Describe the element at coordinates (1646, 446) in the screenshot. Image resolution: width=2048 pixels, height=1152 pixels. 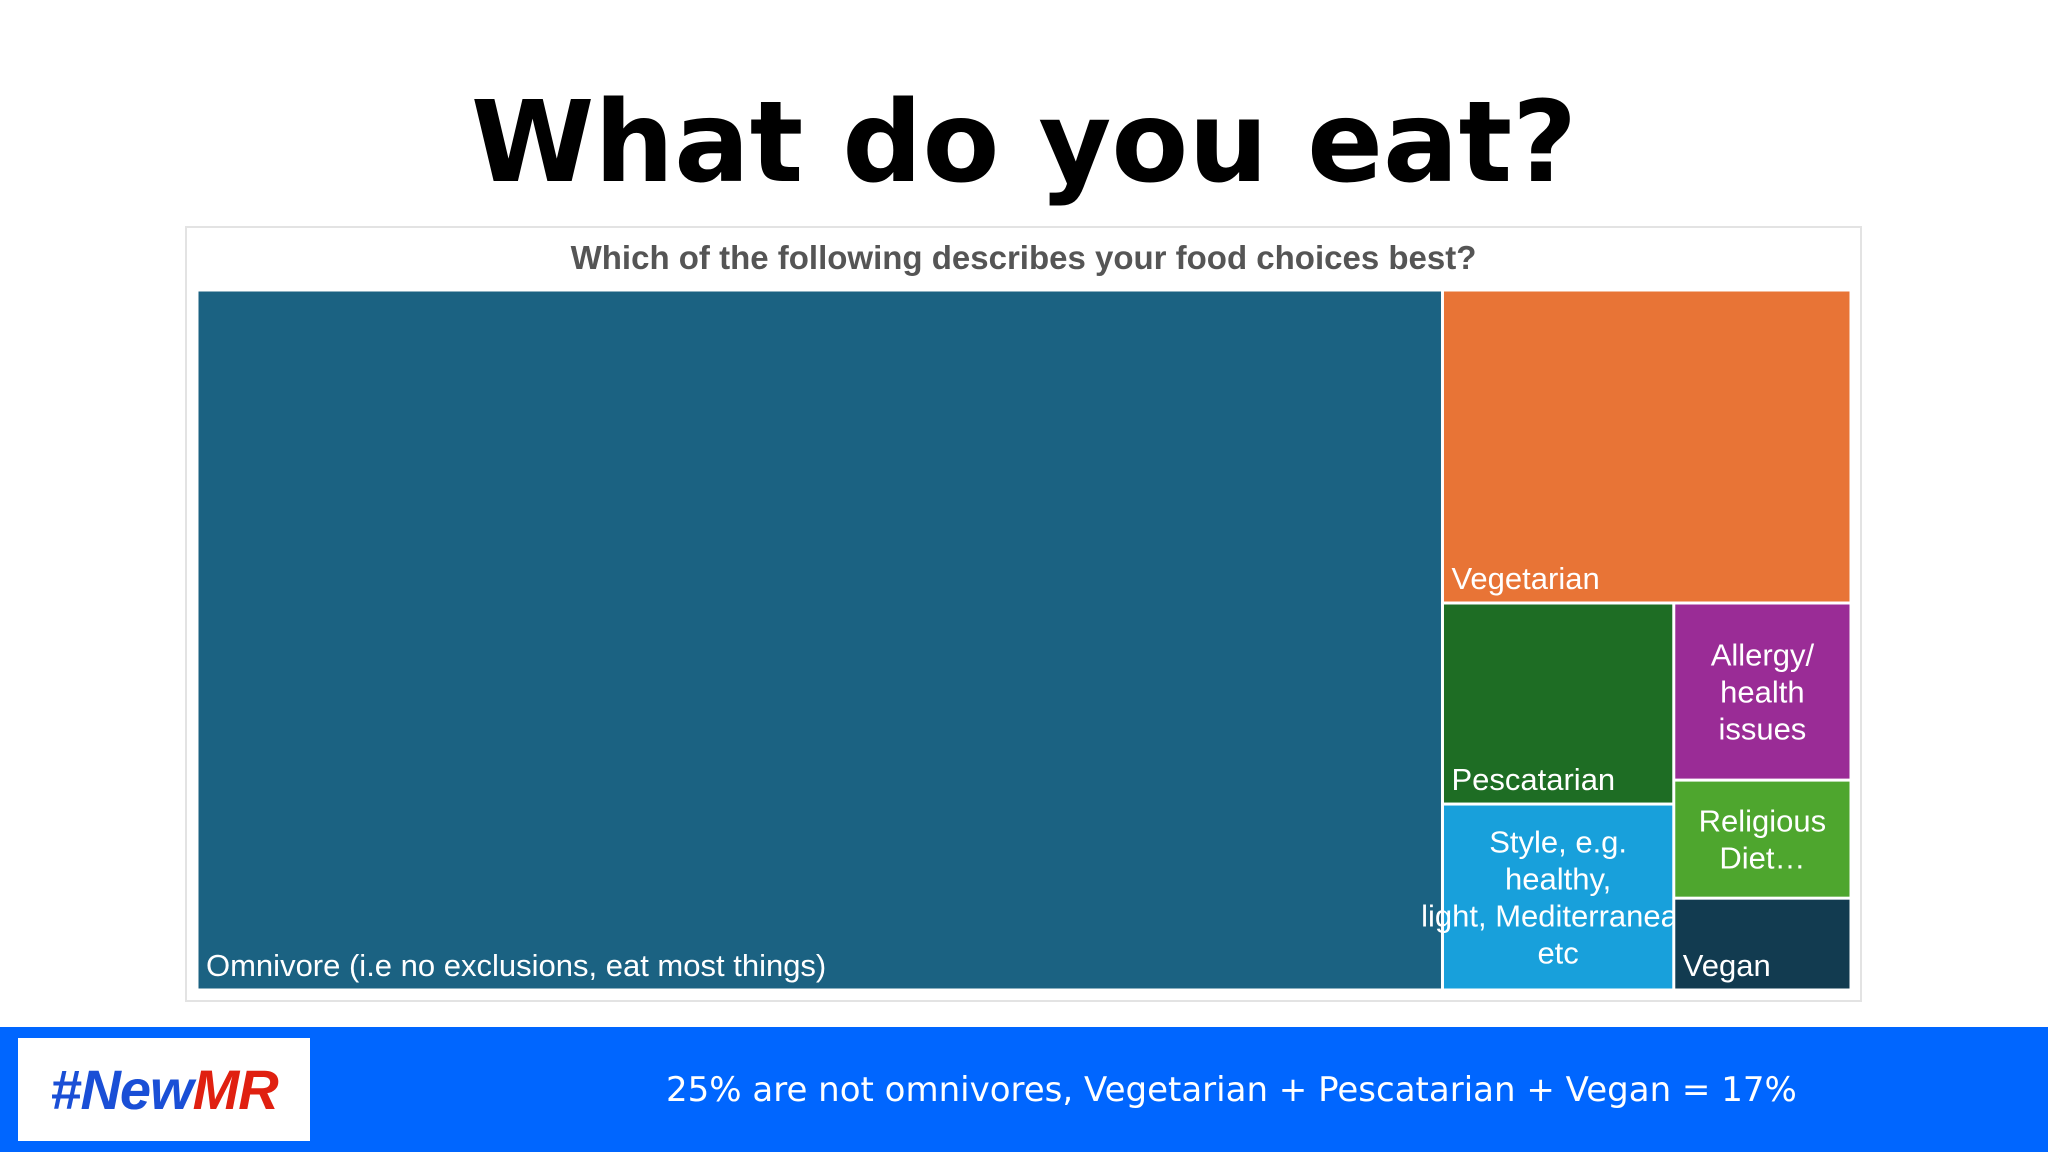
I see `treemap-tile-vegetarian` at that location.